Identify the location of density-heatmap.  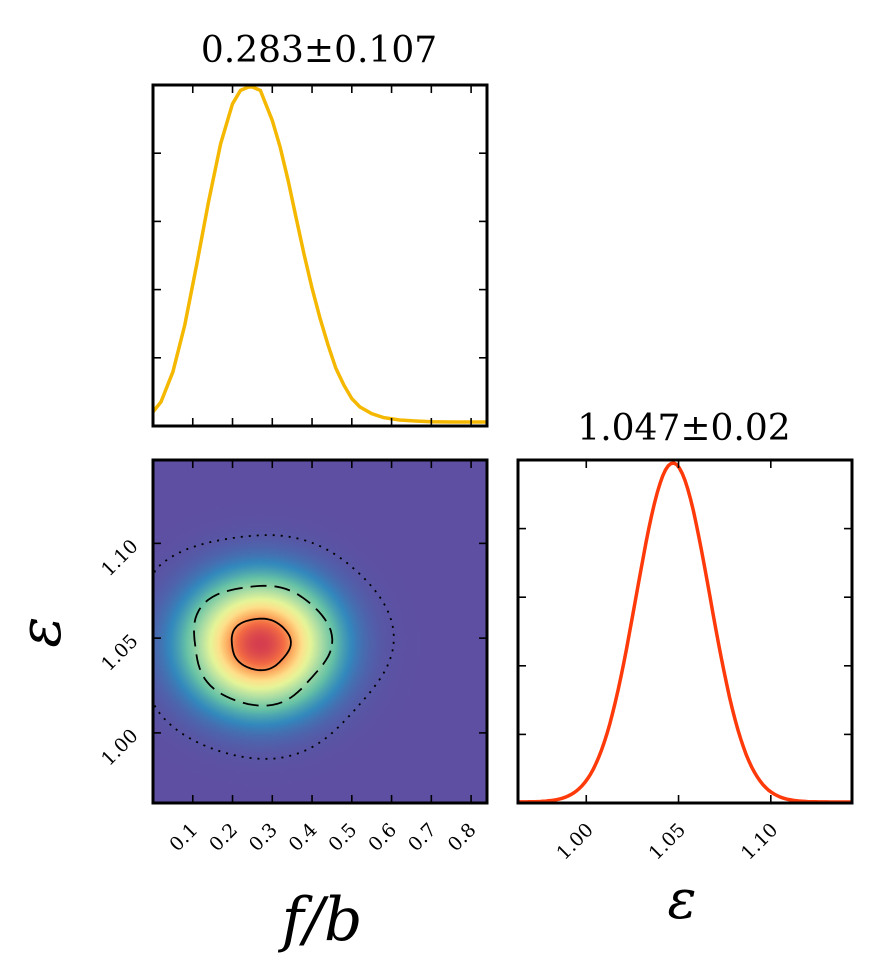
(320, 631).